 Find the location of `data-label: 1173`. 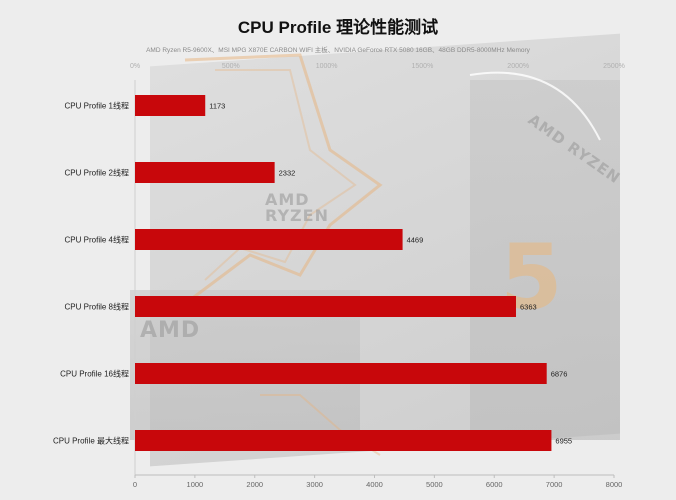

data-label: 1173 is located at coordinates (217, 106).